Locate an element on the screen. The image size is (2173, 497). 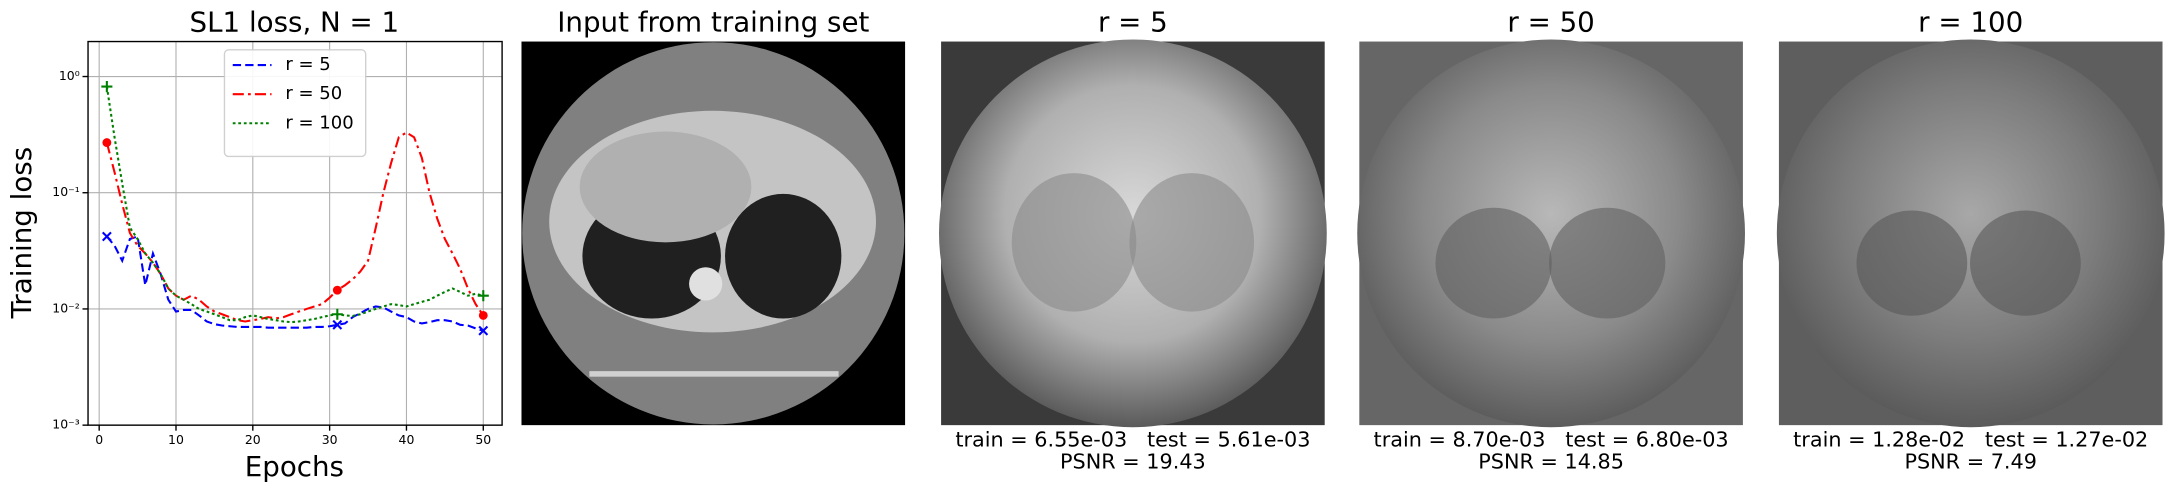
panel-caption: train = 6.55e-03 test = 5.61e-03 is located at coordinates (1132, 439).